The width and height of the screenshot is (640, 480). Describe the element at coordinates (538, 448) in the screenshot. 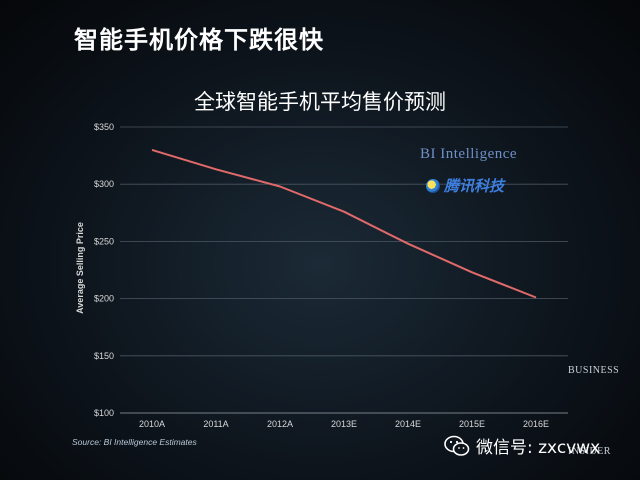

I see `wechat-id-text: 微信号: zxcvwx` at that location.